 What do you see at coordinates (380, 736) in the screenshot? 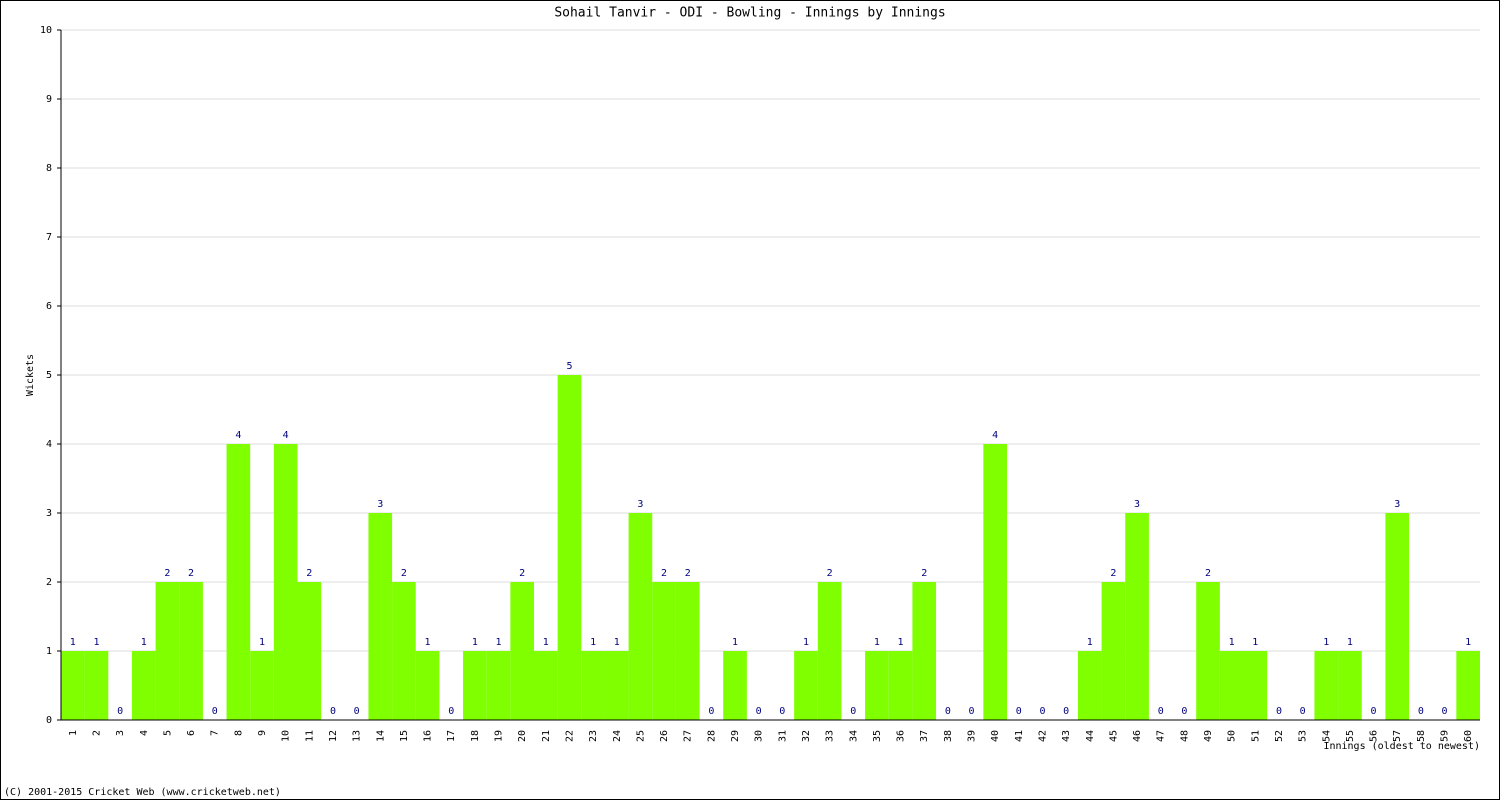
I see `x-tick-label: 14` at bounding box center [380, 736].